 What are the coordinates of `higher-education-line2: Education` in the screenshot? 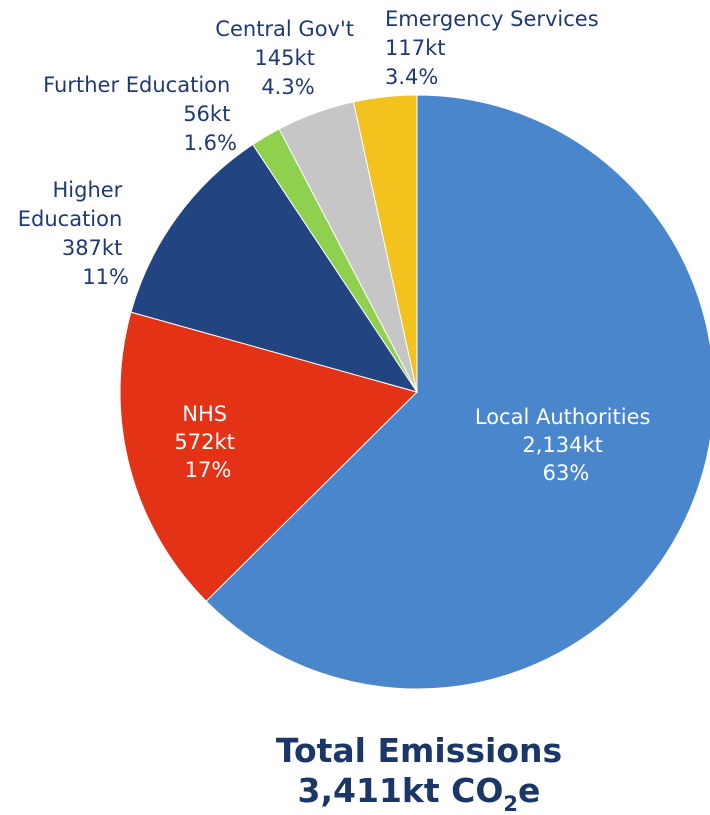 It's located at (70, 219).